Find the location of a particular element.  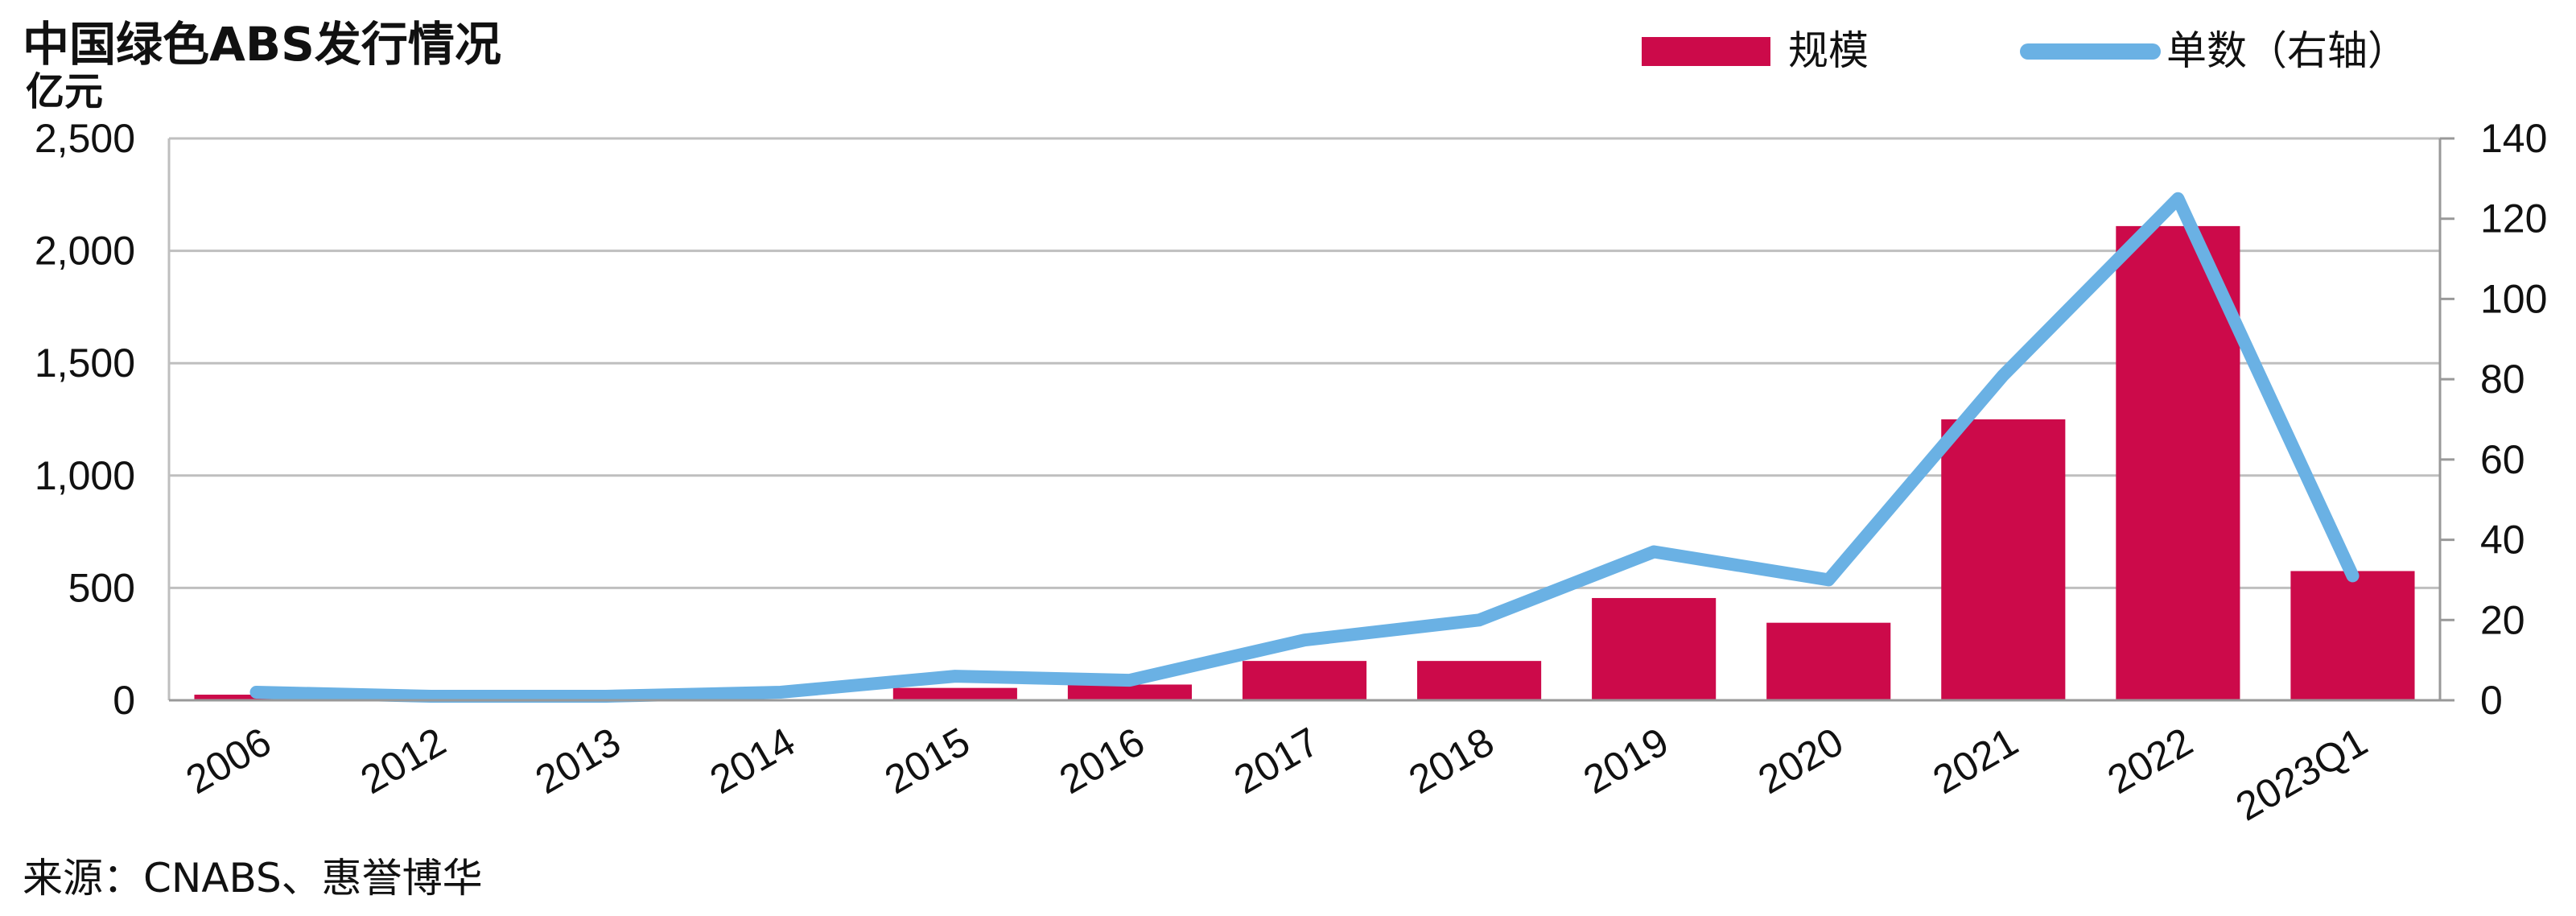

left-axis-ticks: 0 500 1,000 1,500 2,000 2,500 is located at coordinates (85, 419).